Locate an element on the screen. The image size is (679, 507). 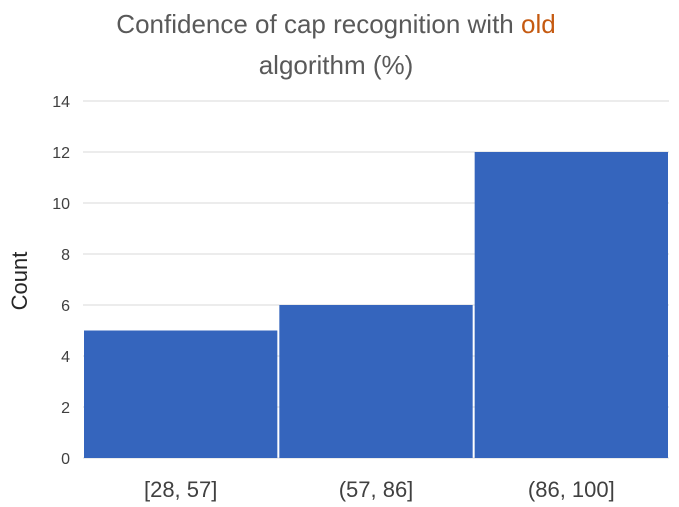
y-tick-label: 6 is located at coordinates (65, 306).